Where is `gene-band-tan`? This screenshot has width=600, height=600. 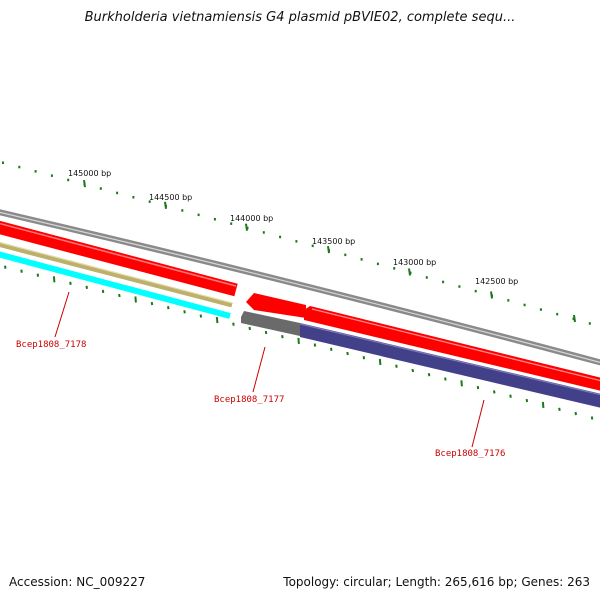
gene-band-tan is located at coordinates (116, 275).